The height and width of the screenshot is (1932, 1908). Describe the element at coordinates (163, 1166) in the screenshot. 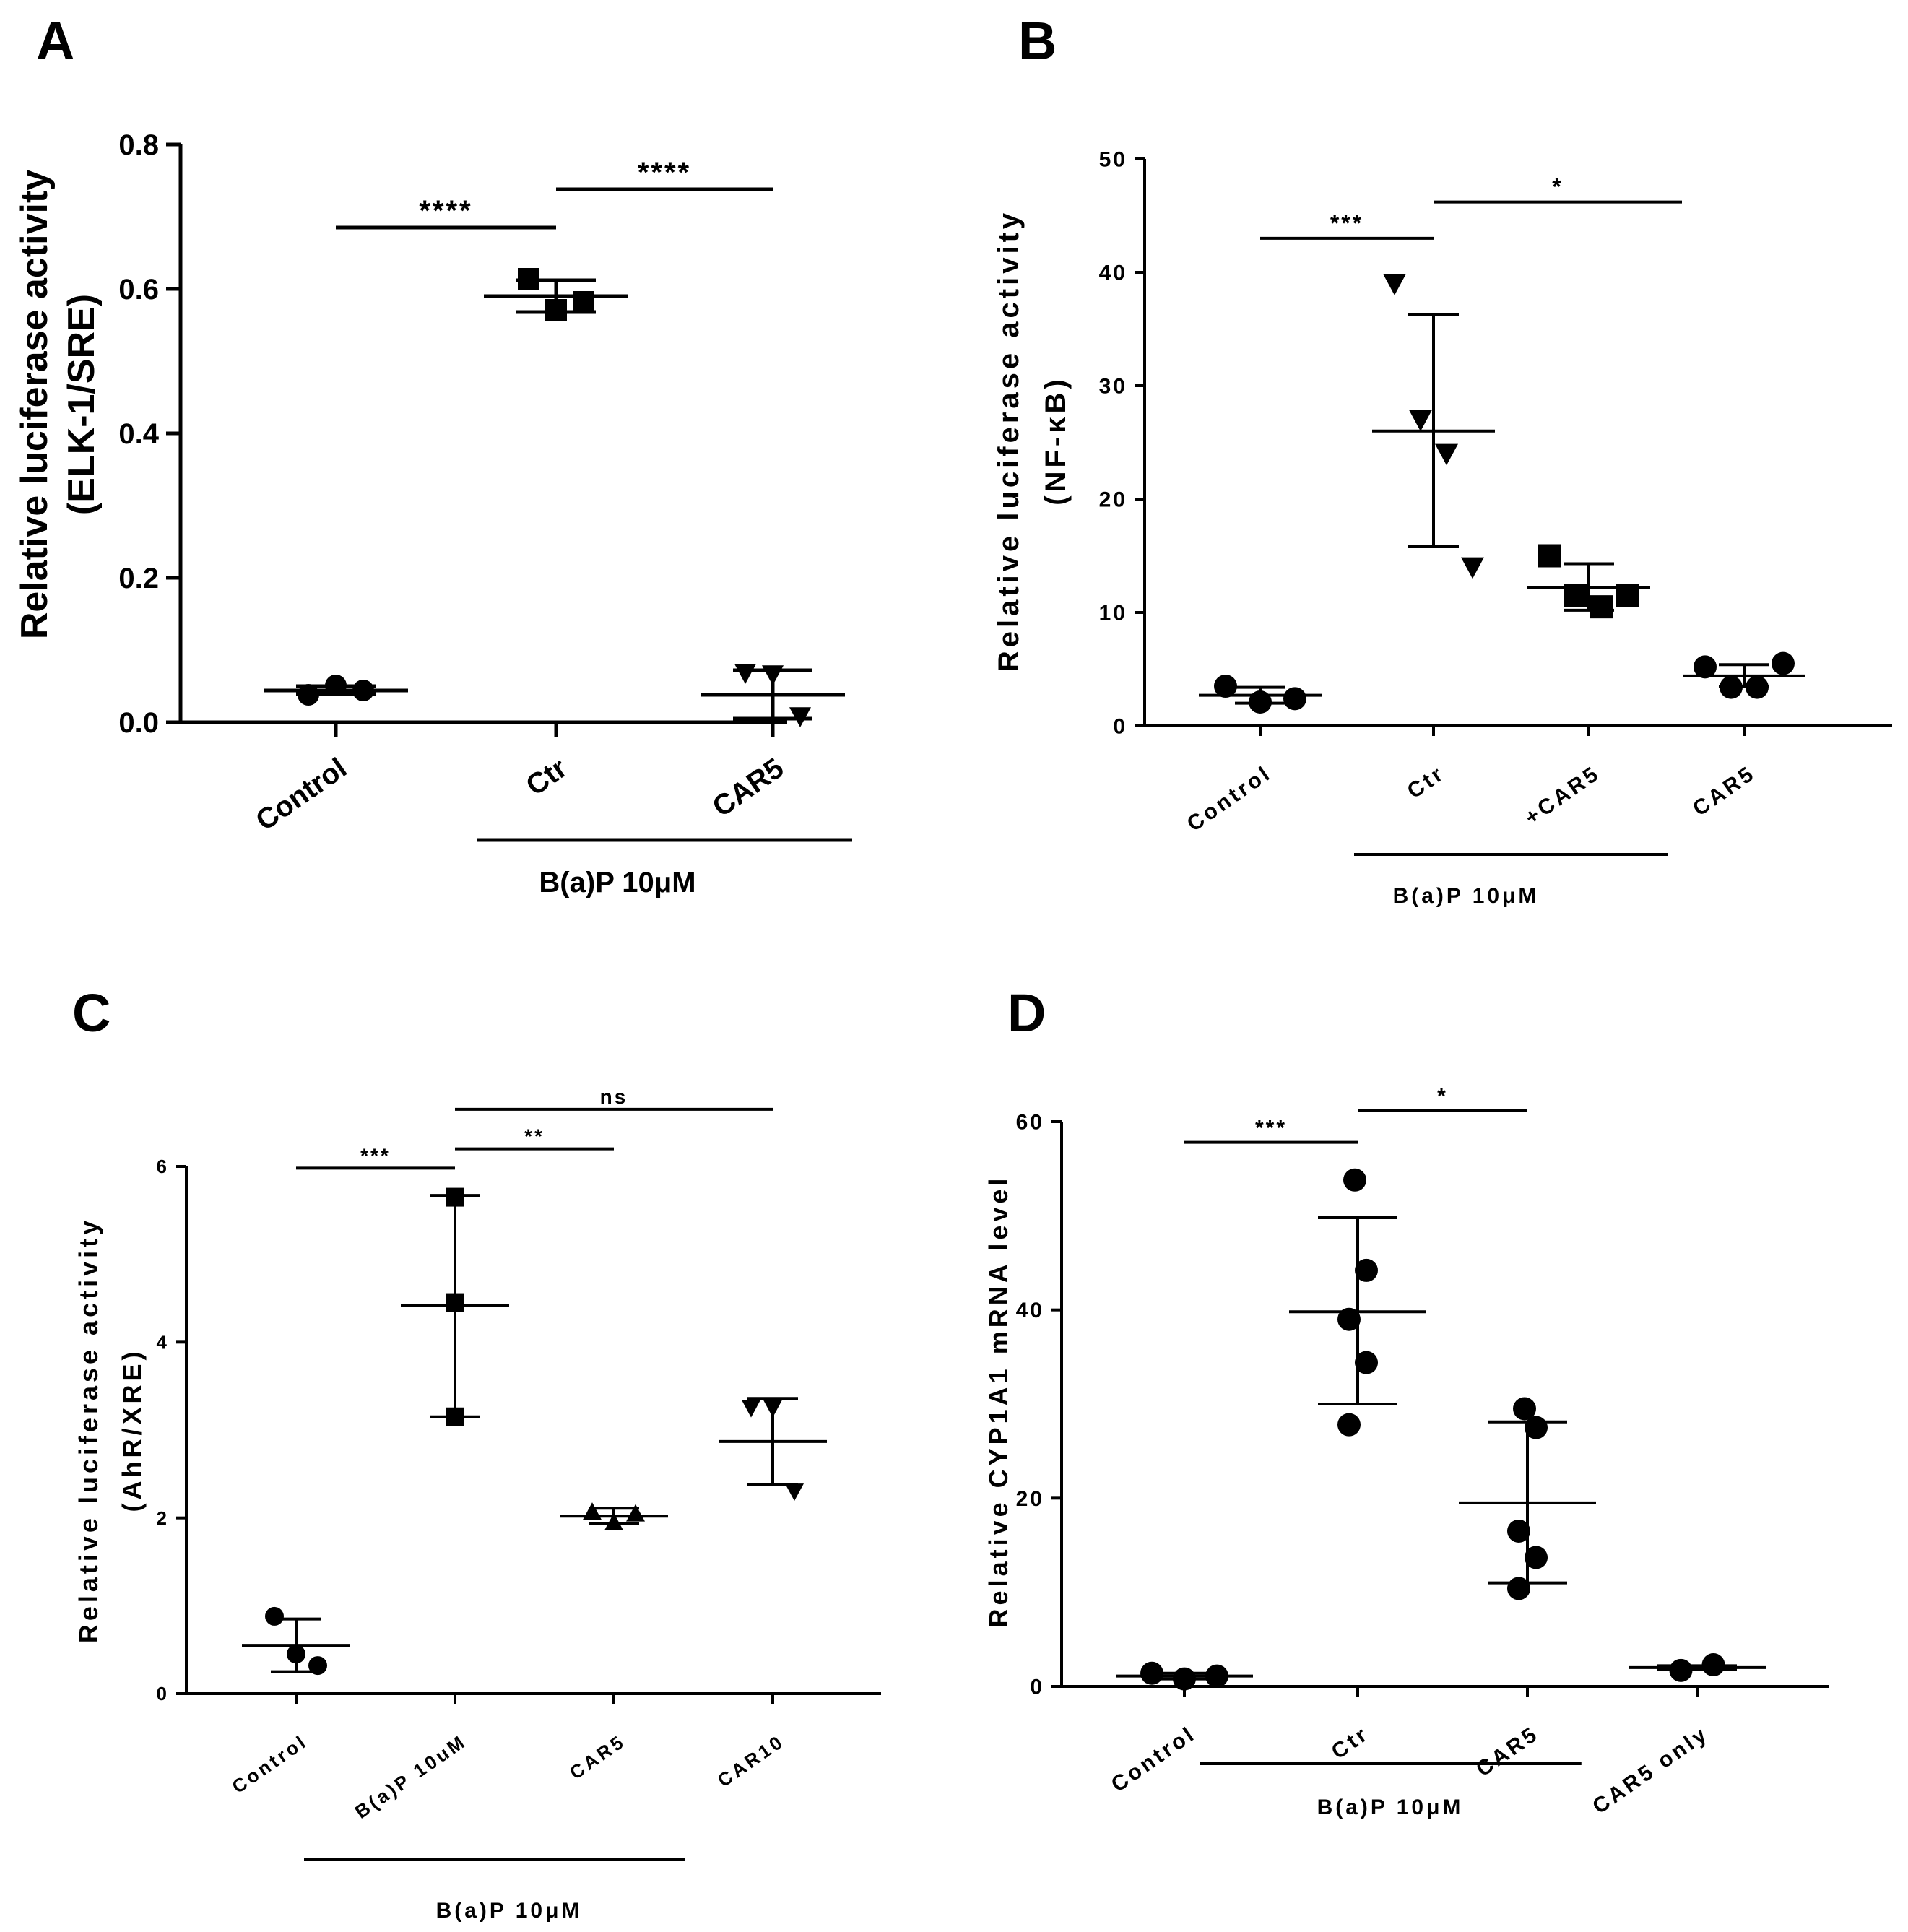

I see `y-tick-label: 6` at that location.